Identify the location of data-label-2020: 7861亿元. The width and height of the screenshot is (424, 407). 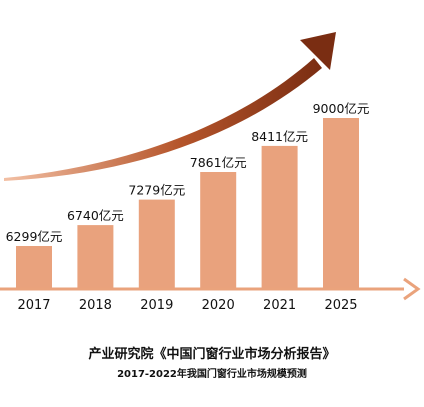
(218, 162).